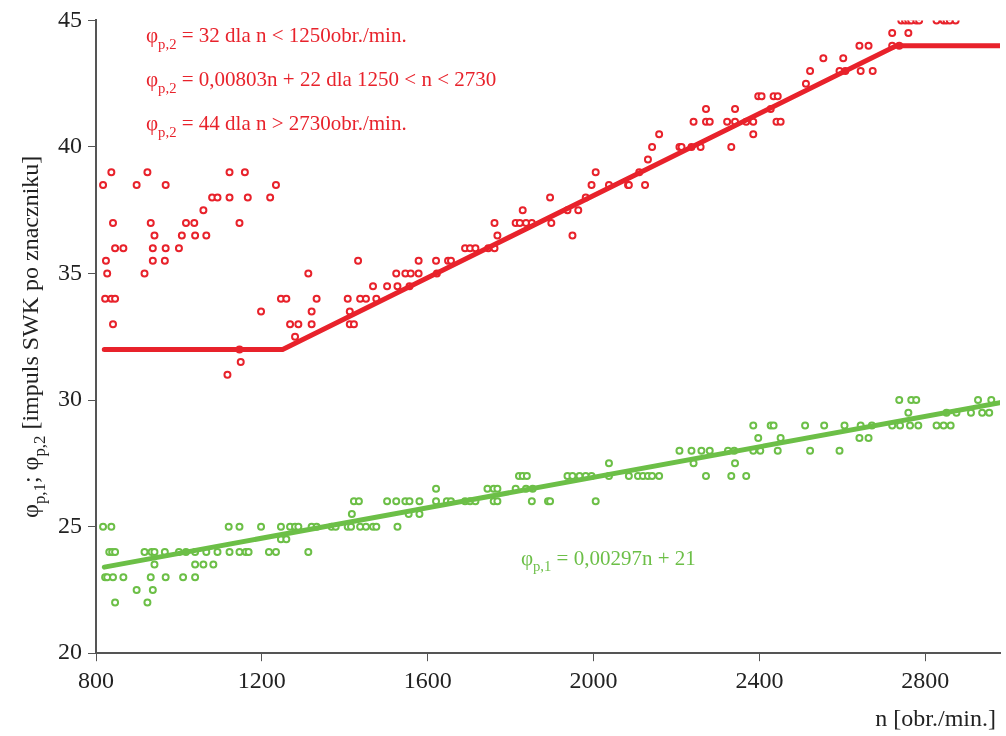 This screenshot has width=1006, height=736. Describe the element at coordinates (70, 524) in the screenshot. I see `y-tick-label: 25` at that location.